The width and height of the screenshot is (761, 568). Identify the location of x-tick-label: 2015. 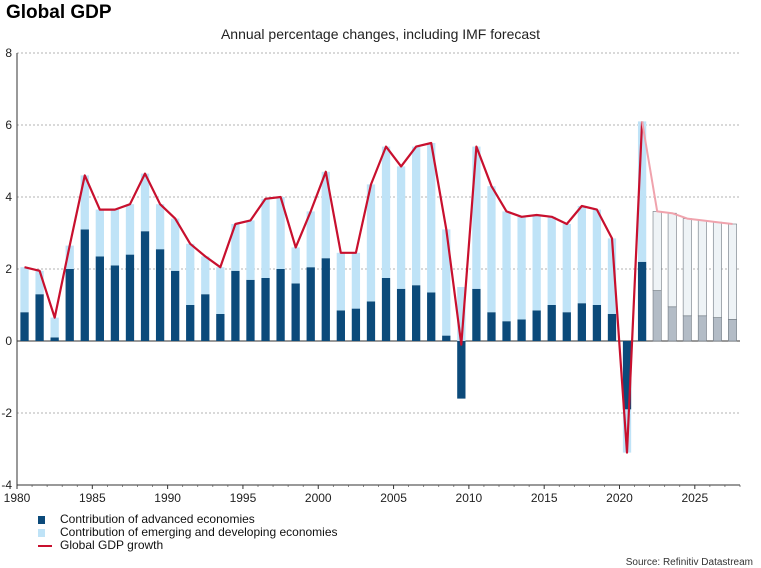
(544, 498).